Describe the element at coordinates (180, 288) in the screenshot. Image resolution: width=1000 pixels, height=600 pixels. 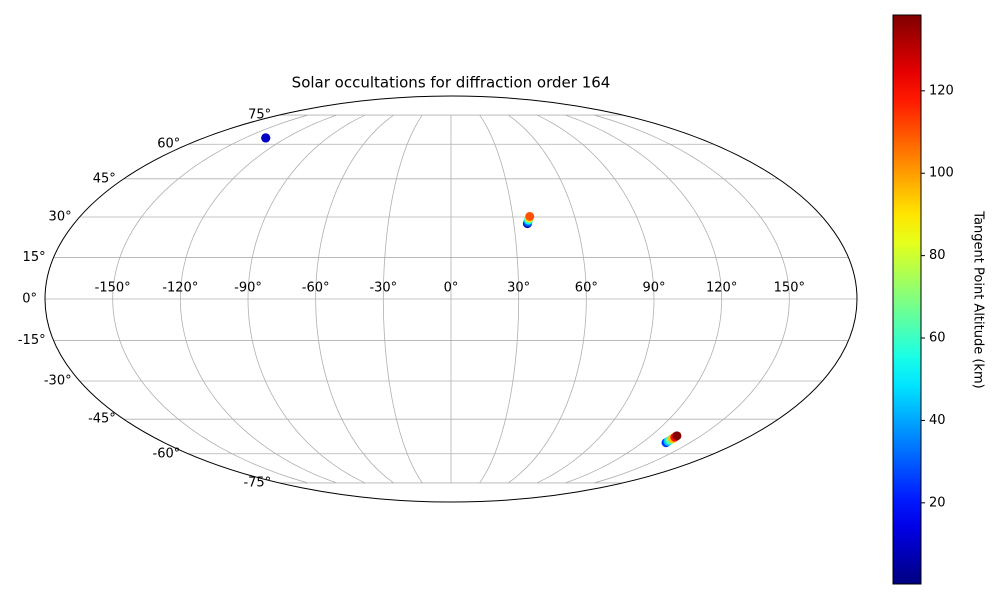
I see `x-tick-label: -120°` at that location.